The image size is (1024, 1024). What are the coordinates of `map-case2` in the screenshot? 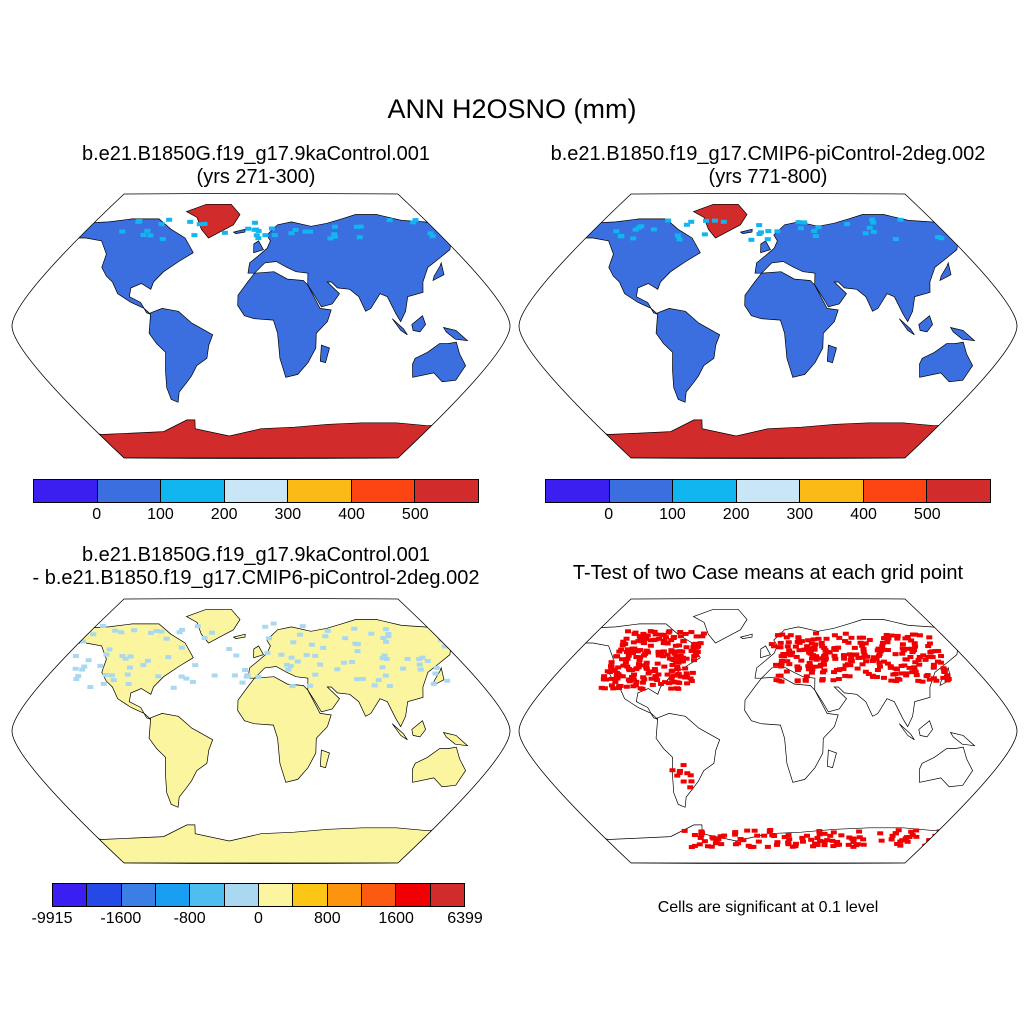 It's located at (768, 326).